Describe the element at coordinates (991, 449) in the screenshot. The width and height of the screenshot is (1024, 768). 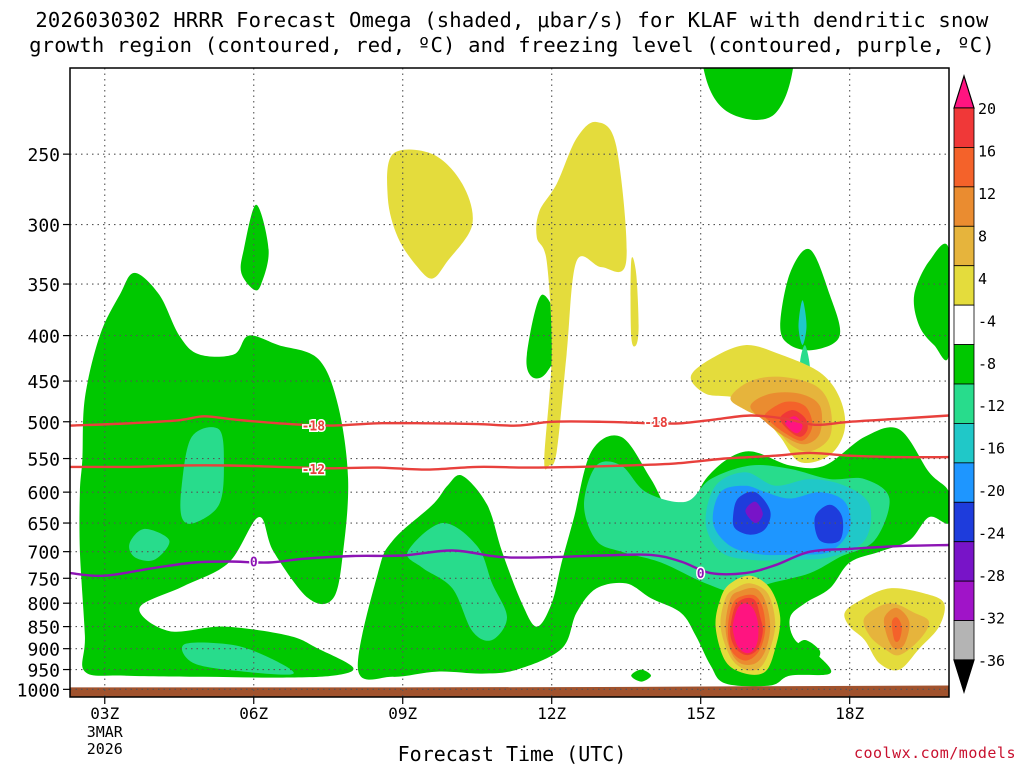
I see `colorbar-label-8: -16` at that location.